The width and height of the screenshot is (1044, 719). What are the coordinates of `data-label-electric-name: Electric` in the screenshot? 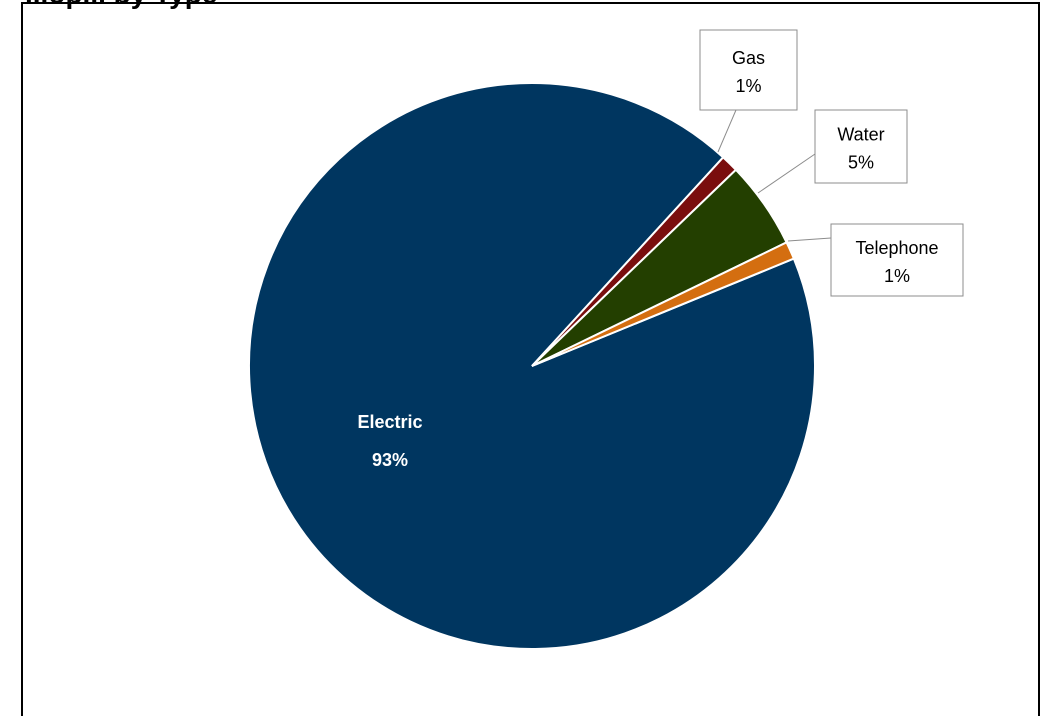 It's located at (389, 422).